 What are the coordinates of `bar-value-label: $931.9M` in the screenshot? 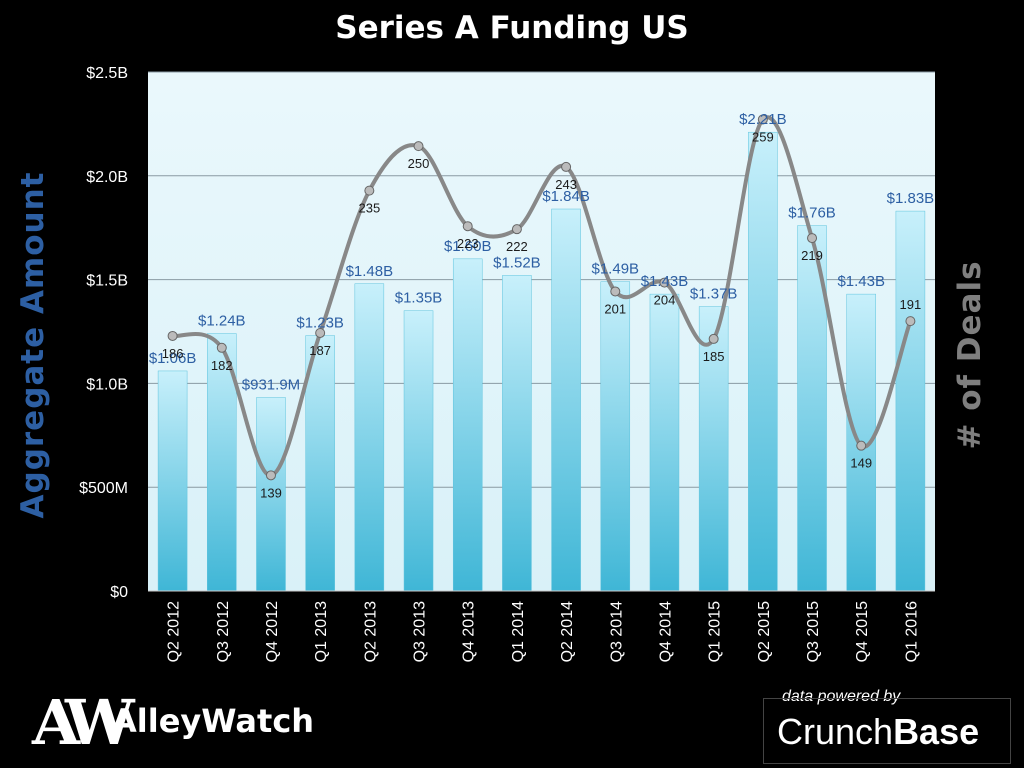 It's located at (271, 385).